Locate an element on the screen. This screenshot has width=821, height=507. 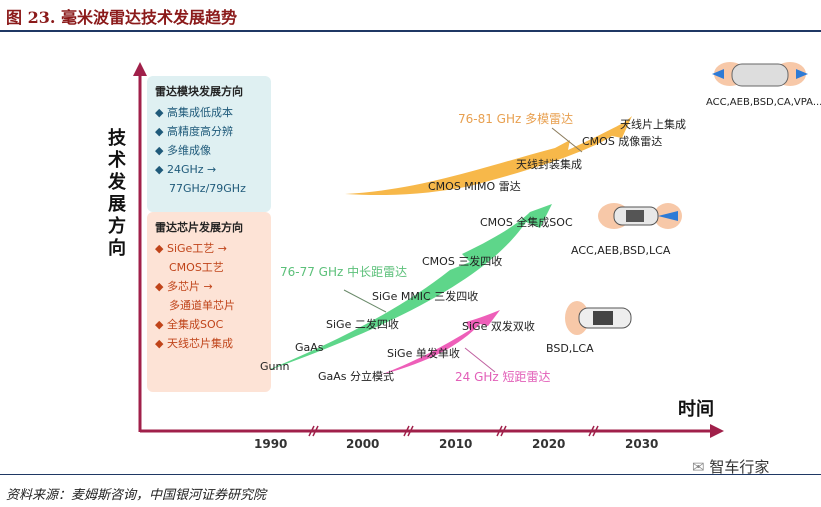
chip-item: 多通道单芯片 is located at coordinates (202, 305).